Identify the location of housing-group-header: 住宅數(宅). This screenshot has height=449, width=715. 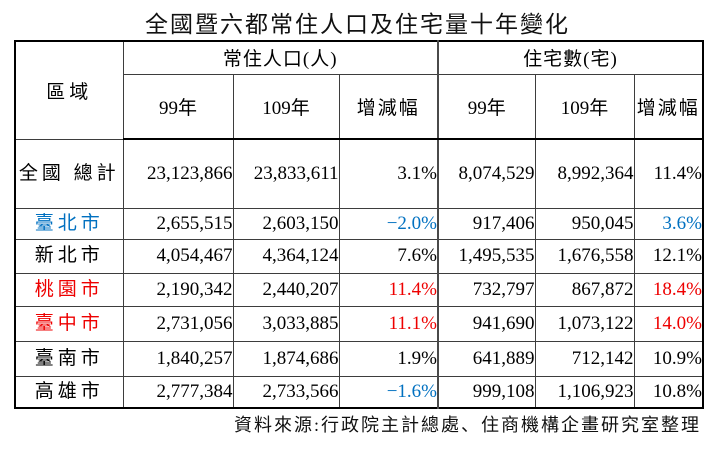
(570, 57).